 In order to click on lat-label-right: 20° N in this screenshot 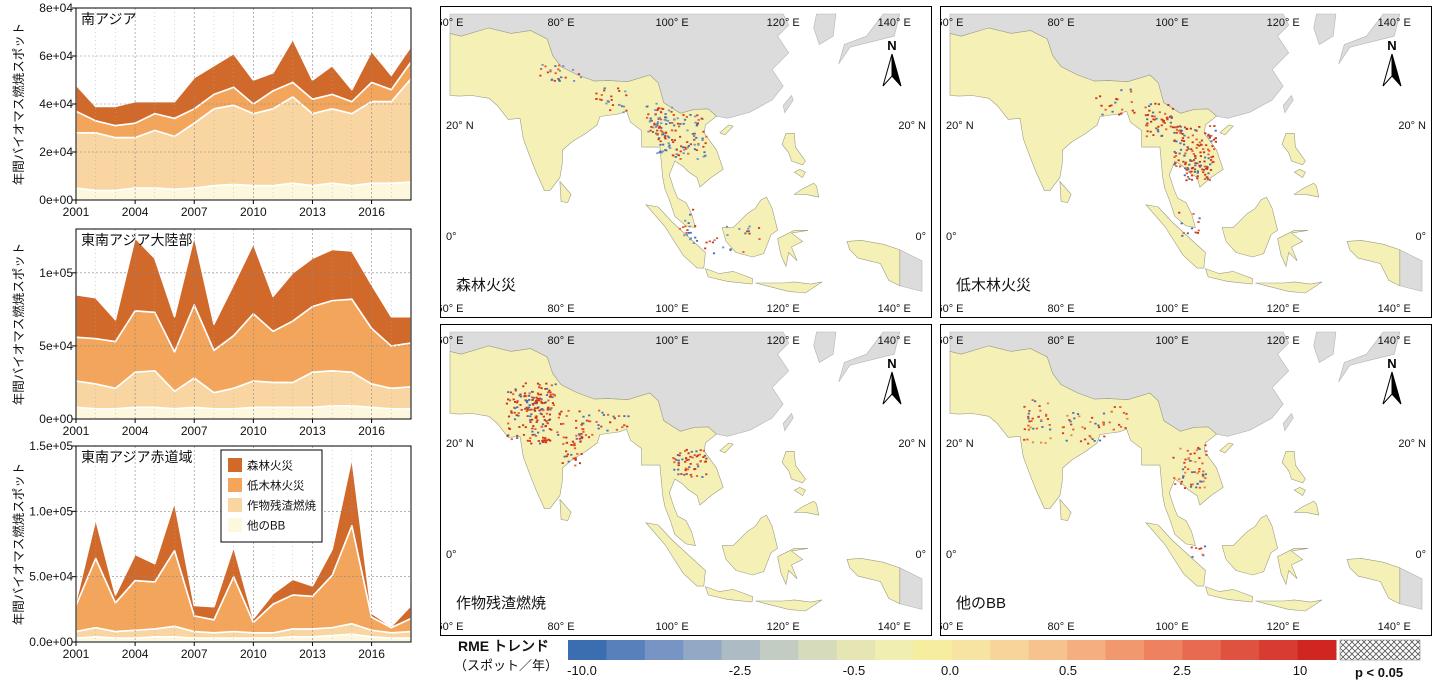, I will do `click(912, 126)`.